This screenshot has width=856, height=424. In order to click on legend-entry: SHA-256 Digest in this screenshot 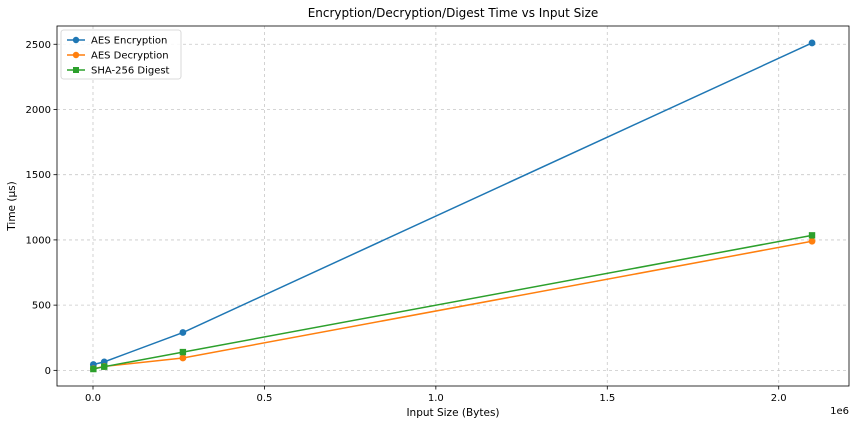, I will do `click(118, 71)`.